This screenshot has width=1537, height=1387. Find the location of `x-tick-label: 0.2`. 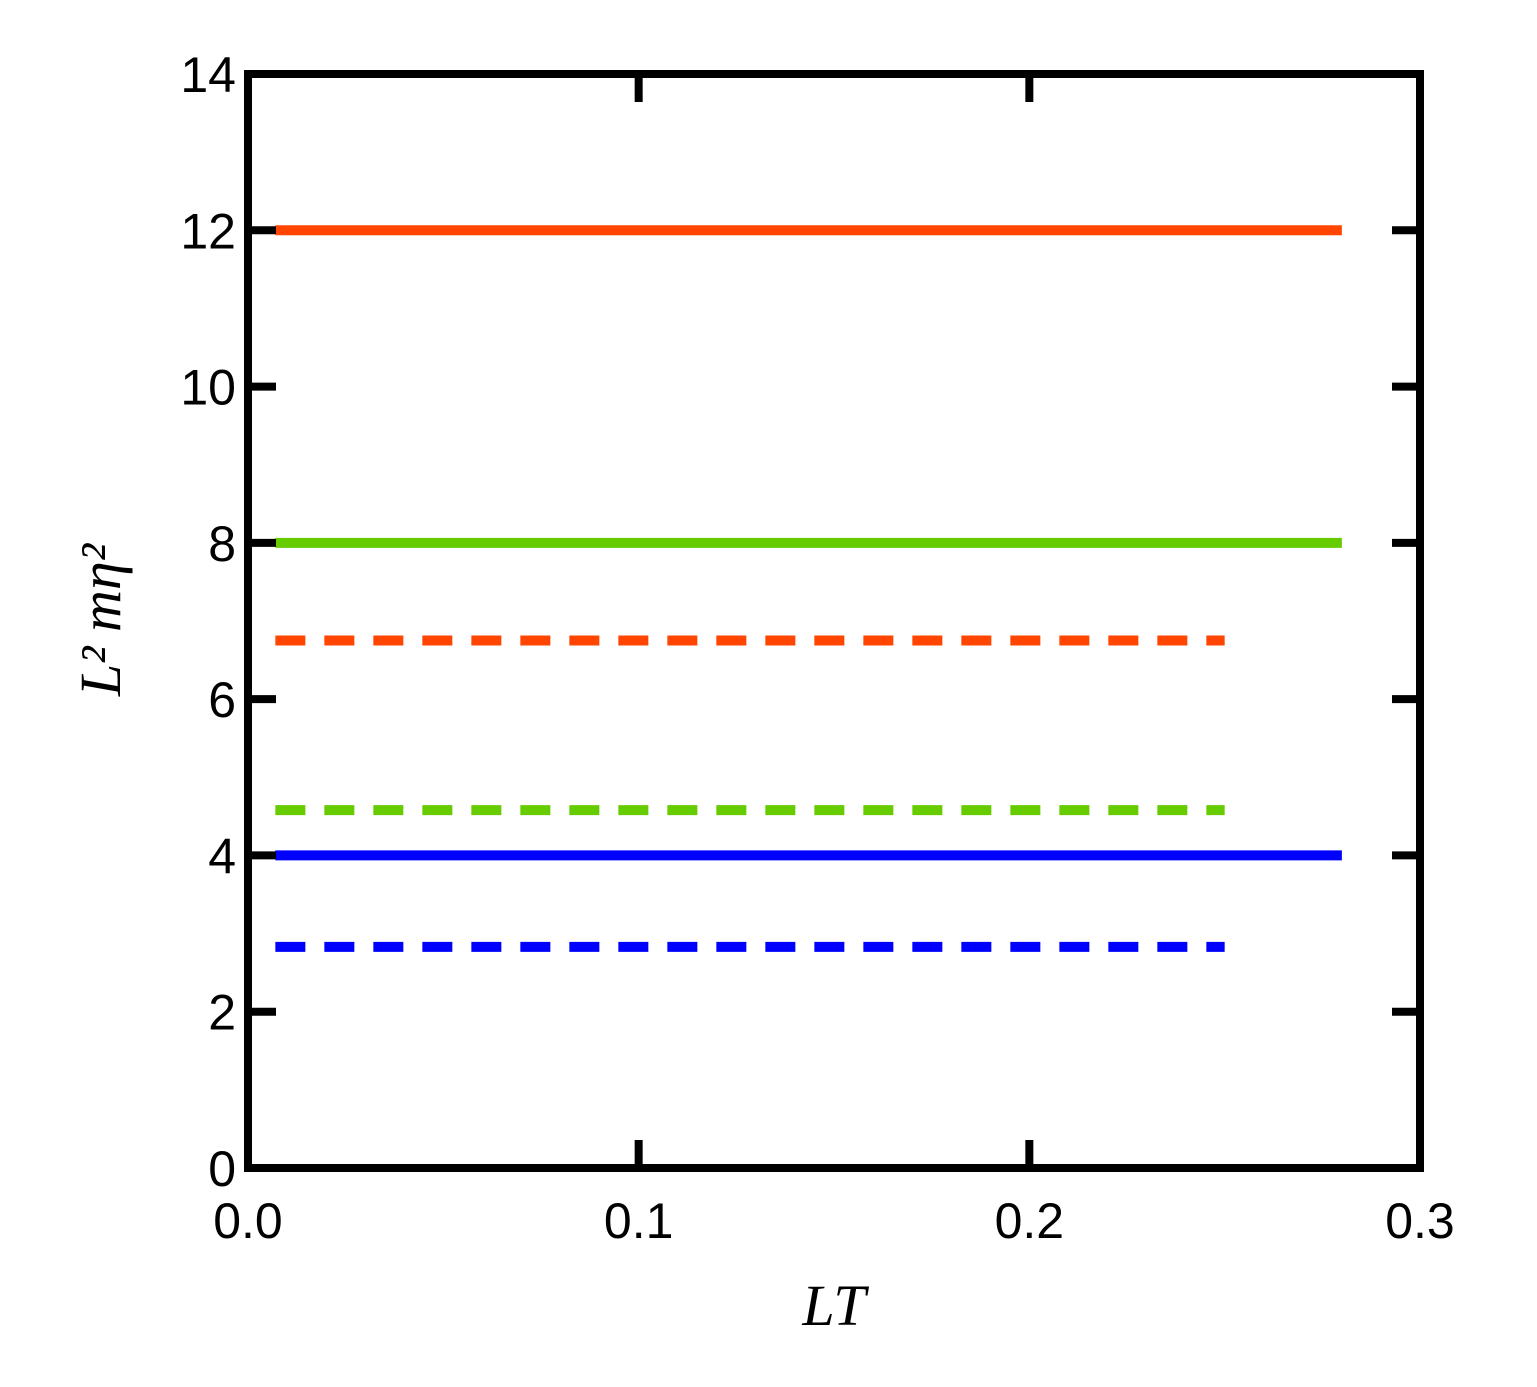

x-tick-label: 0.2 is located at coordinates (1030, 1221).